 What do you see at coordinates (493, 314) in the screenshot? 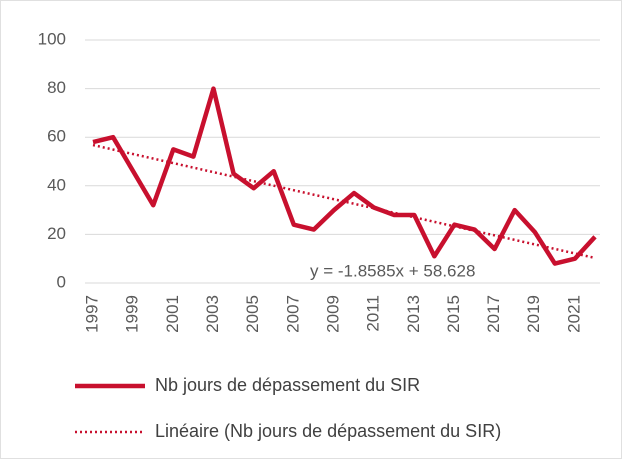
I see `x-tick-label: 2017` at bounding box center [493, 314].